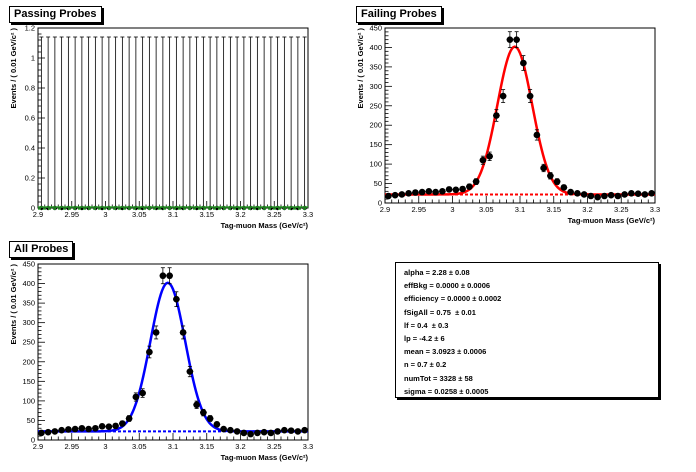 Image resolution: width=696 pixels, height=472 pixels. What do you see at coordinates (28, 361) in the screenshot?
I see `y-tick-label: 200` at bounding box center [28, 361].